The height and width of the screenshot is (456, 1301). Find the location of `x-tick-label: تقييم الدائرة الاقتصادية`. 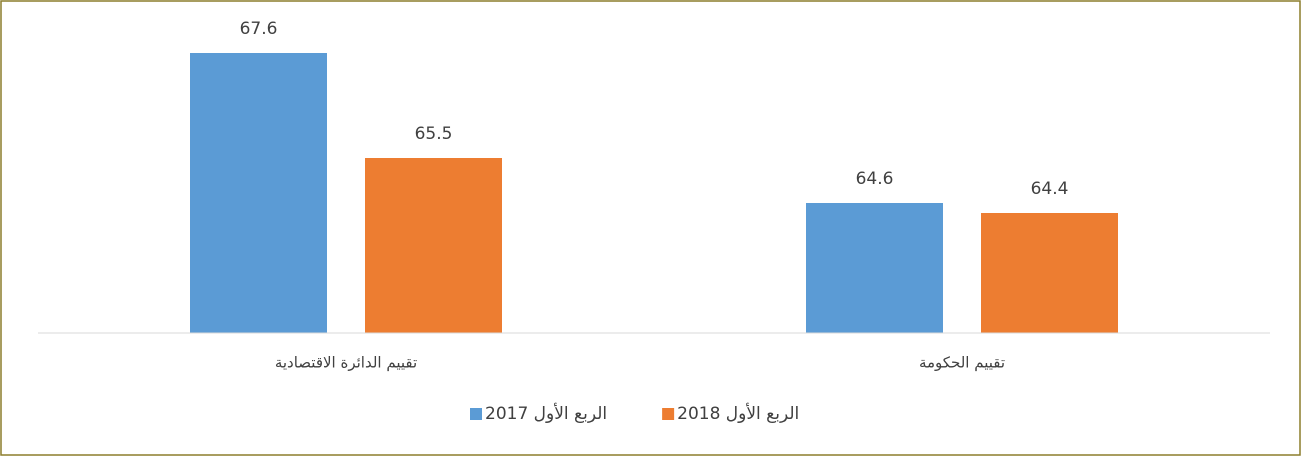

x-tick-label: تقييم الدائرة الاقتصادية is located at coordinates (346, 363).